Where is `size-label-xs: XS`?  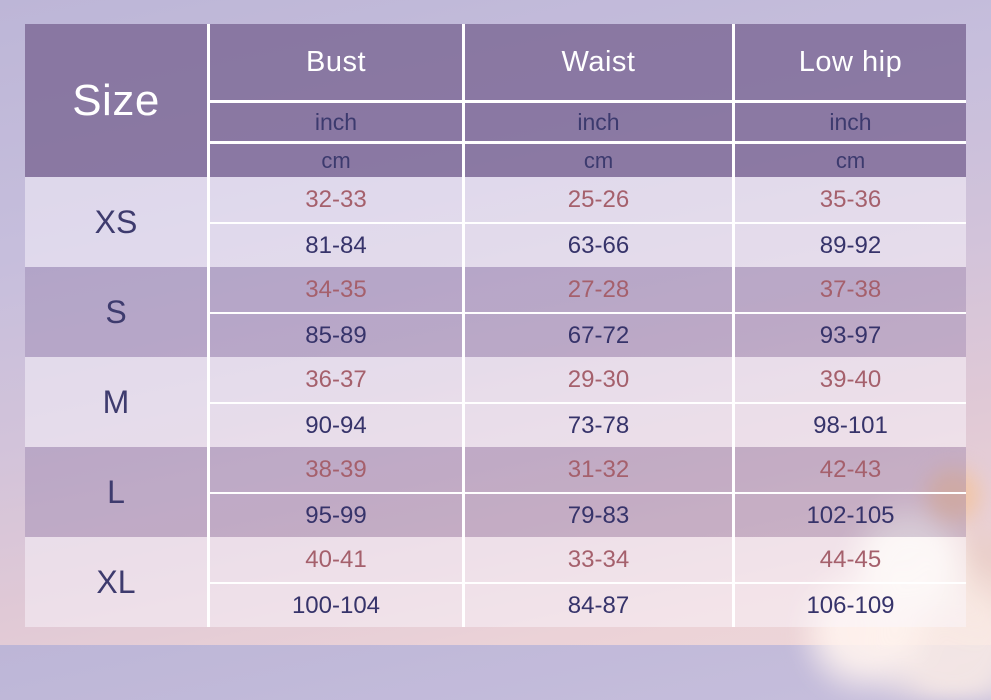 size-label-xs: XS is located at coordinates (116, 221).